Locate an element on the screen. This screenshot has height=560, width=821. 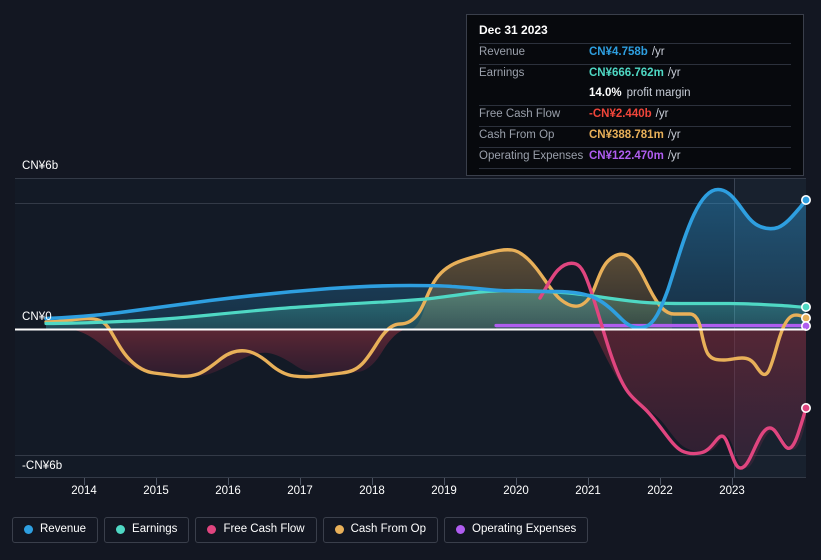
series-endpoints is located at coordinates (805, 304).